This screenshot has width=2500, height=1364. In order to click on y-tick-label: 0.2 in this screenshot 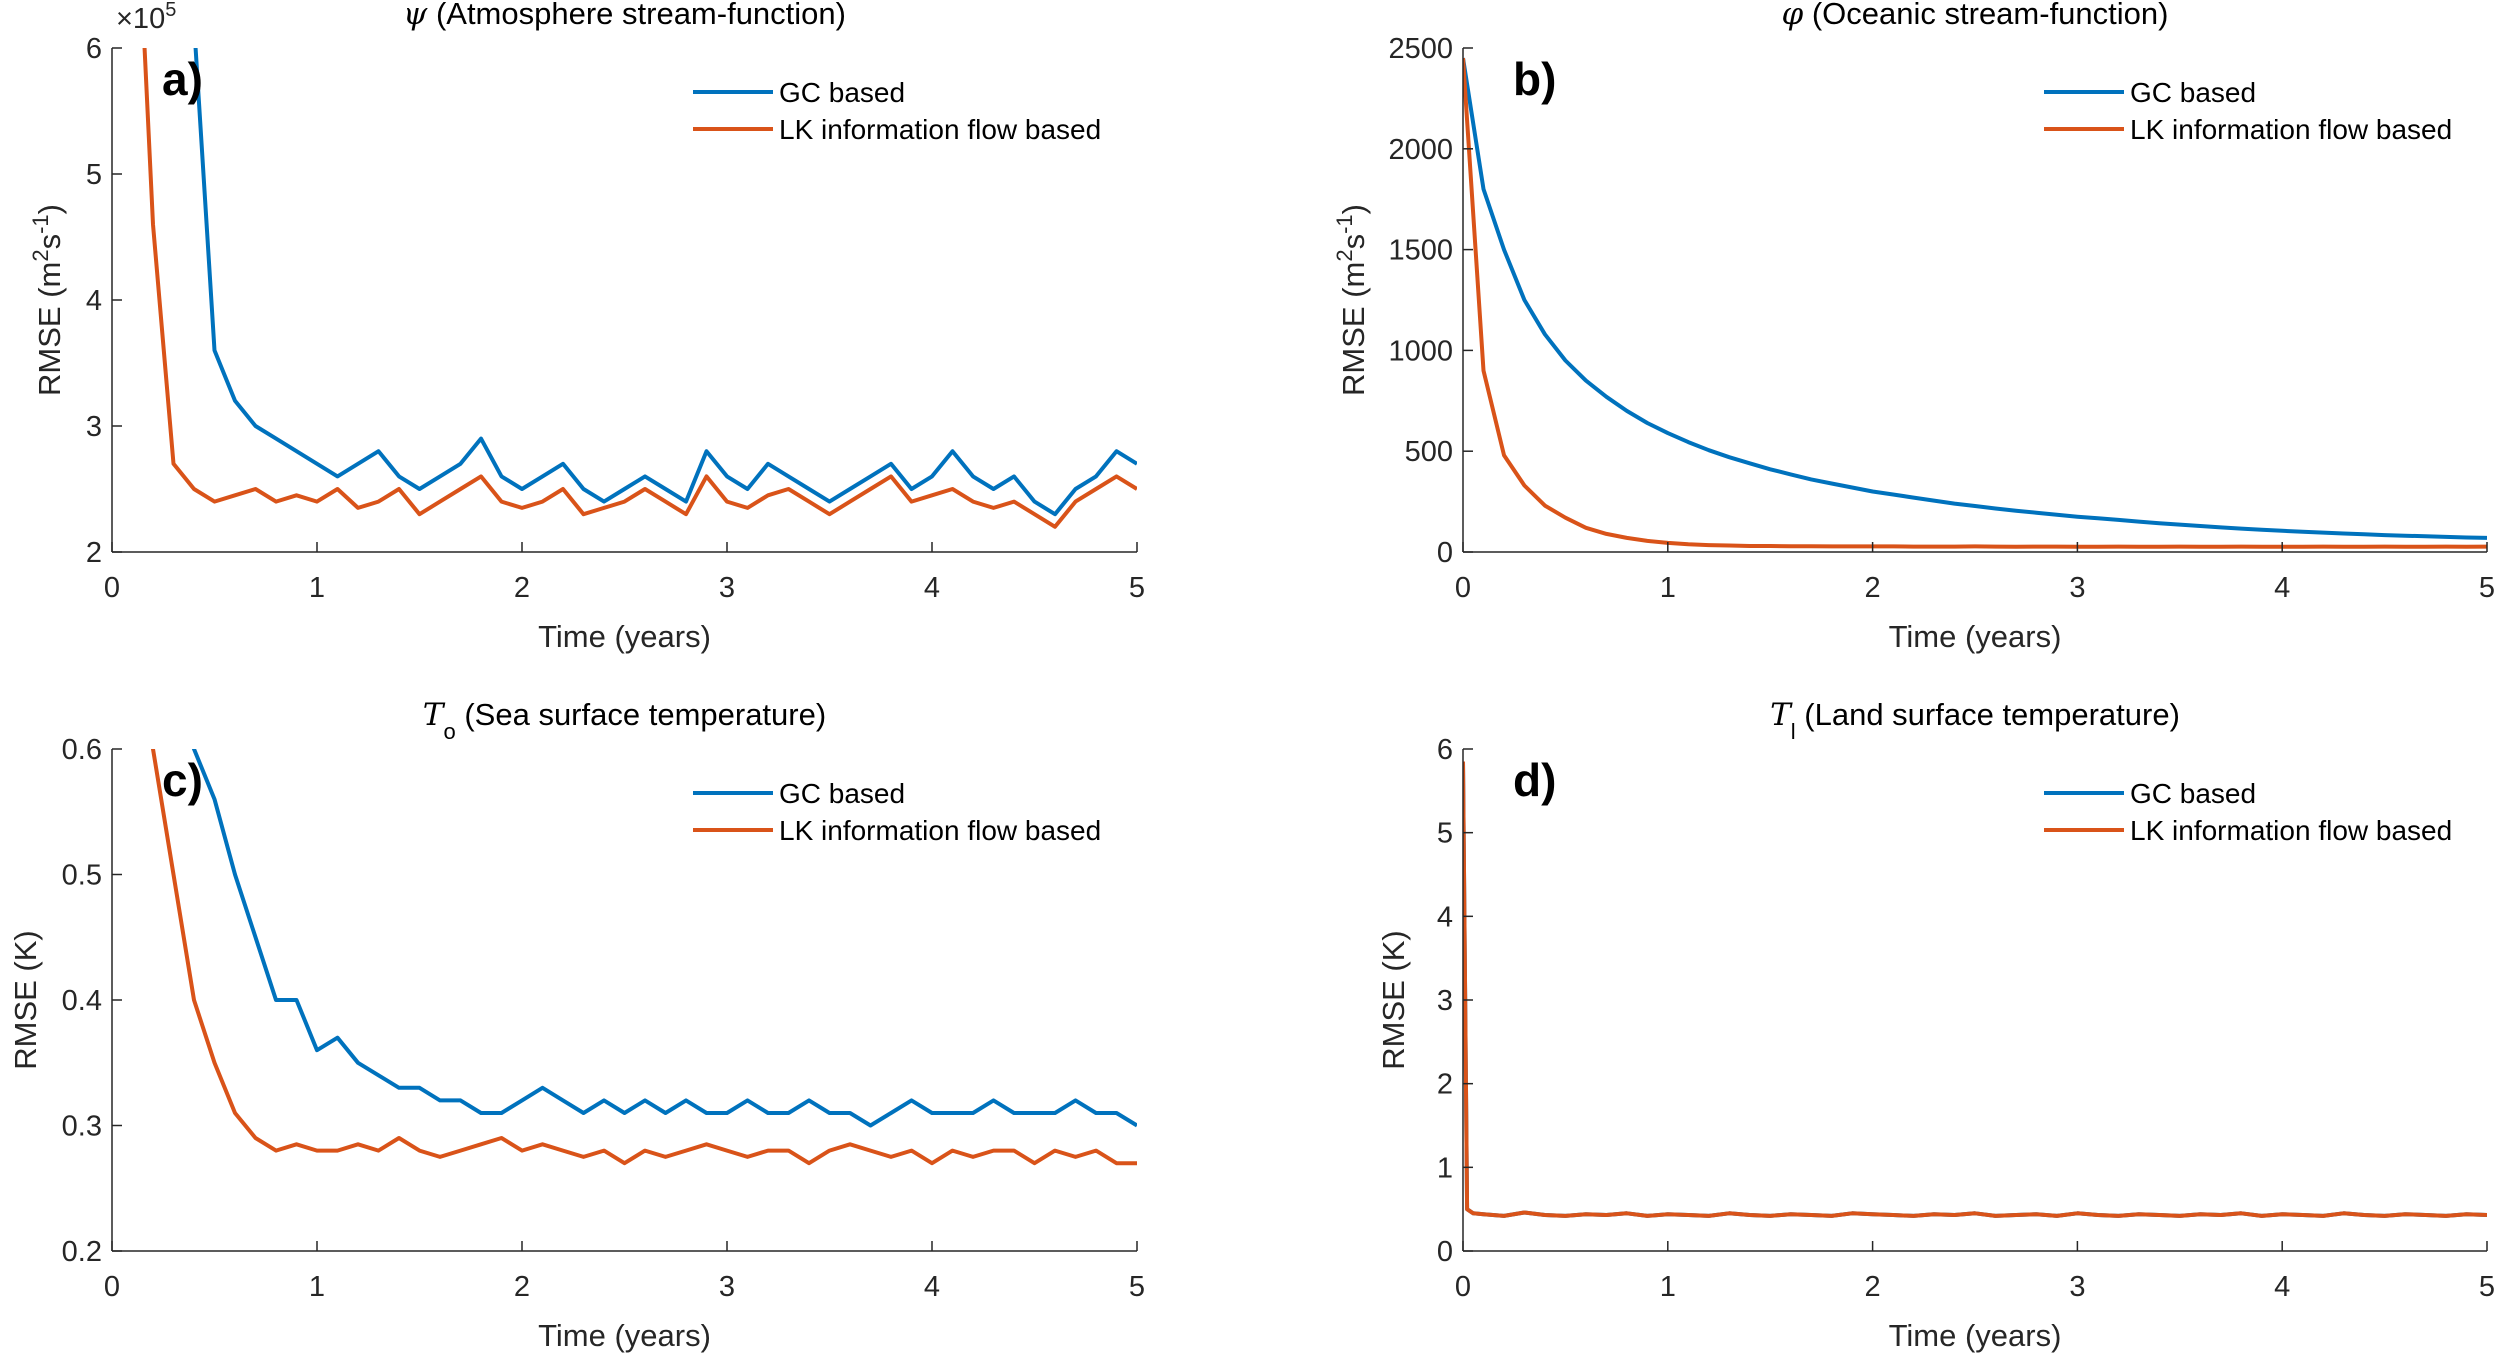, I will do `click(82, 1252)`.